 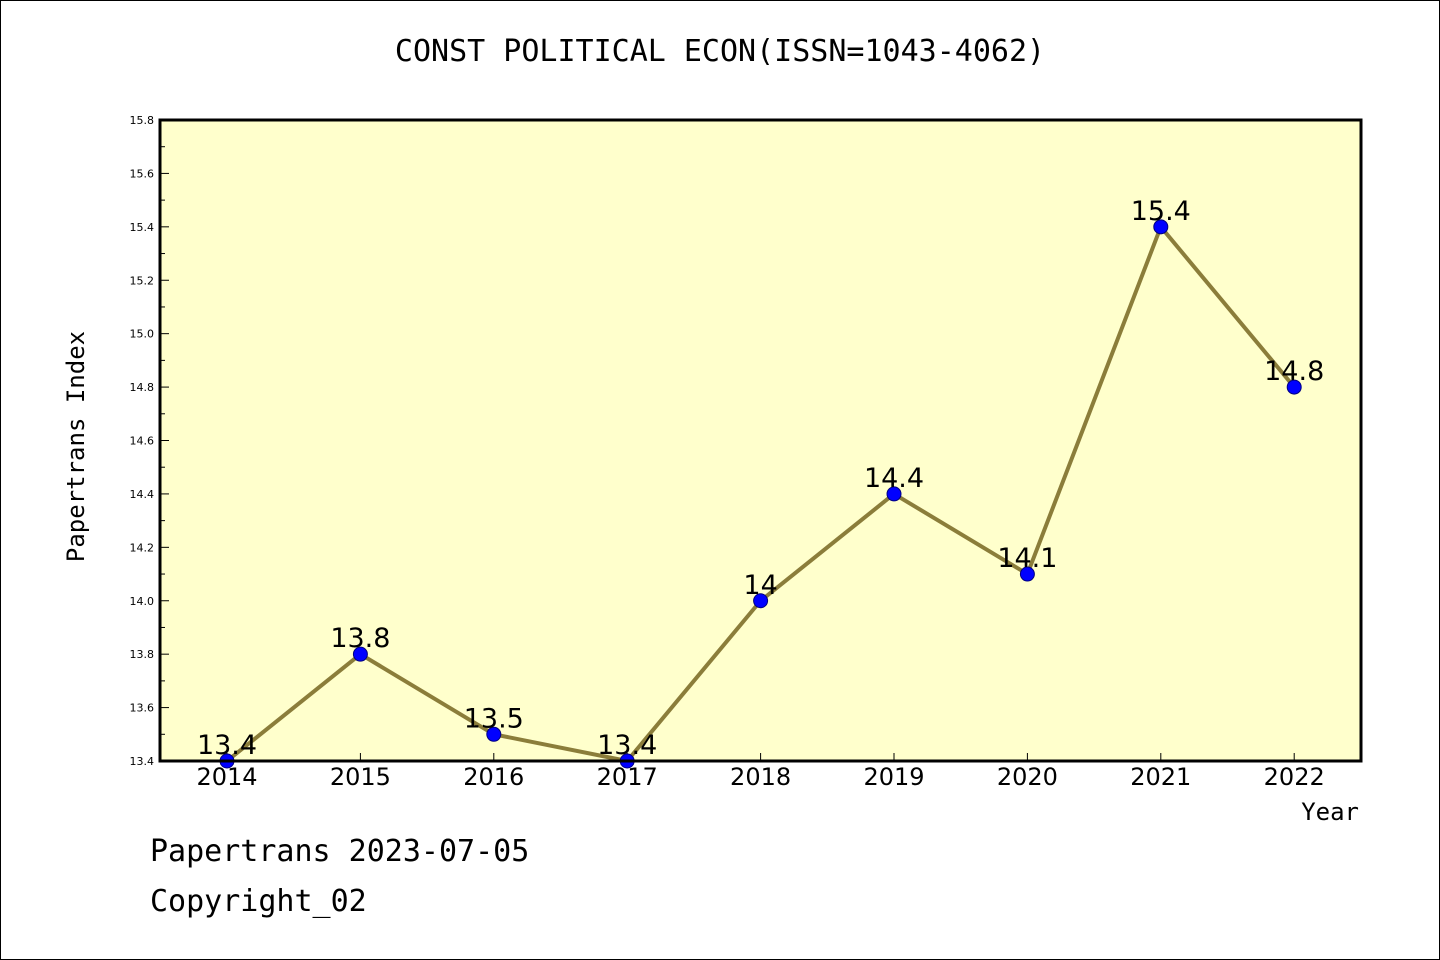 What do you see at coordinates (142, 441) in the screenshot?
I see `y-tick-label: 14.6` at bounding box center [142, 441].